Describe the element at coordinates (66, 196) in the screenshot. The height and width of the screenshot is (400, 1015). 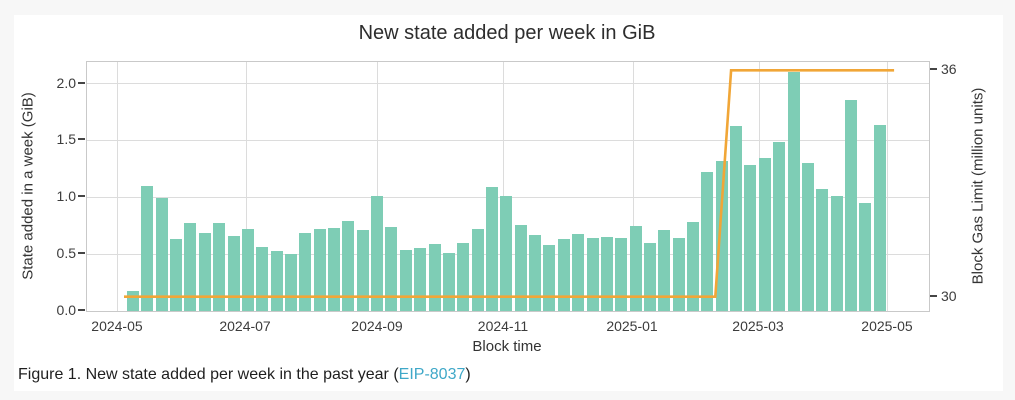
I see `y-tick-label-left: 1.0` at that location.